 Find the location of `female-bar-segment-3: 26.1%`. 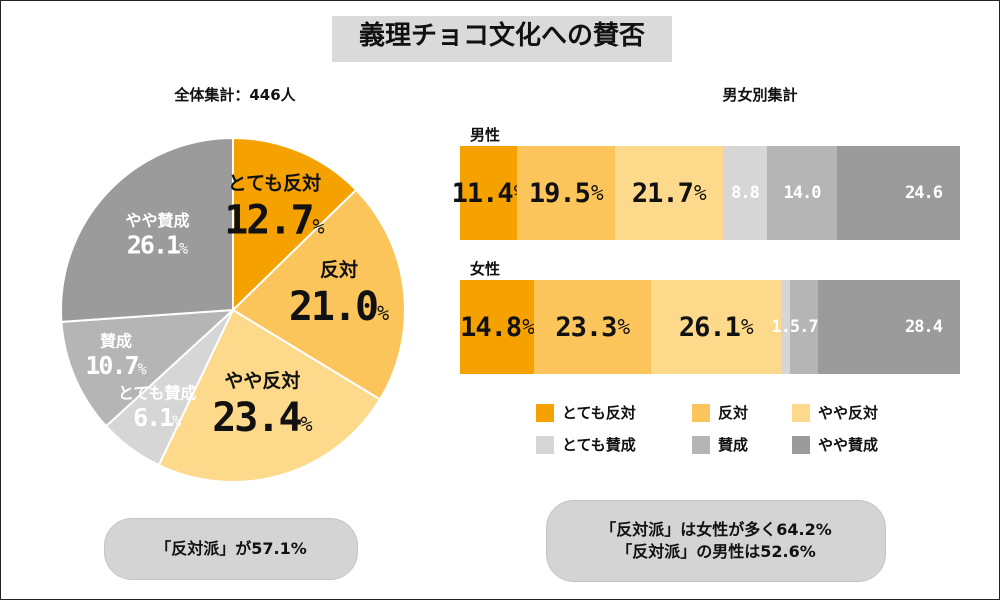

female-bar-segment-3: 26.1% is located at coordinates (715, 327).